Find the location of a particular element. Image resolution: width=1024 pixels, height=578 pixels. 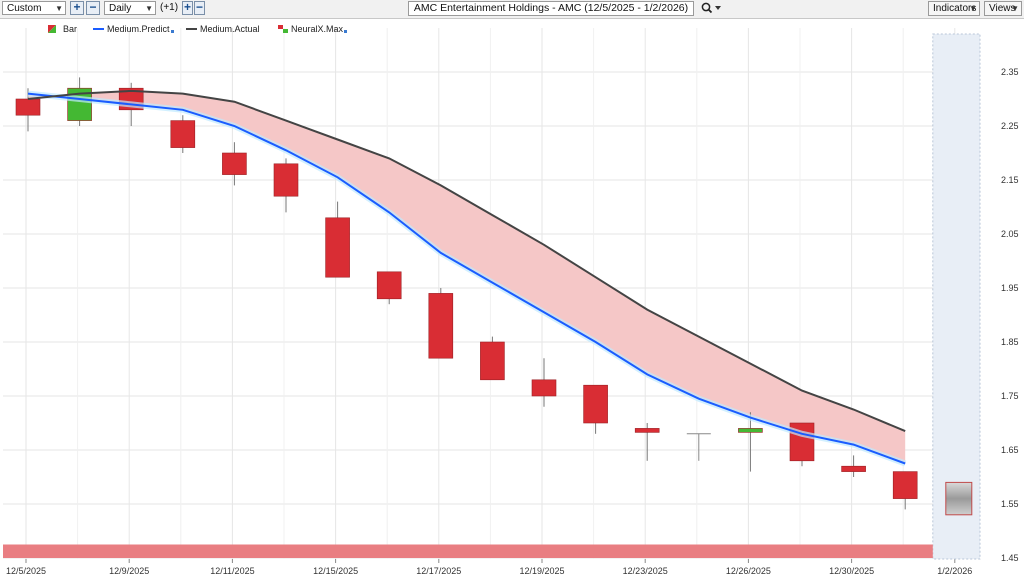

legend-label-medium-actual: Medium.Actual is located at coordinates (230, 29).